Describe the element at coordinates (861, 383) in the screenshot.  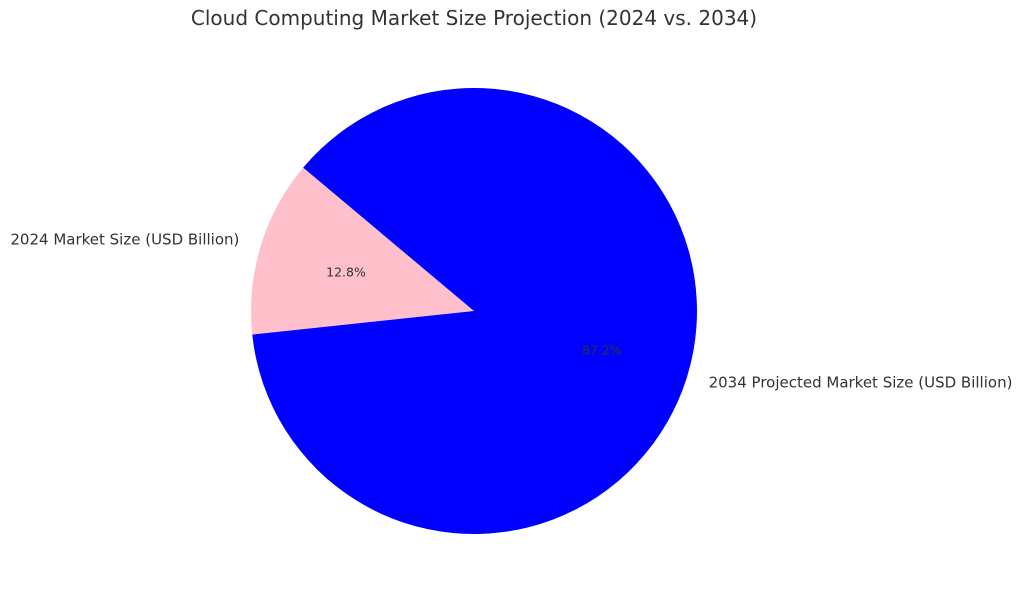
I see `slice-category-label: 2034 Projected Market Size (USD Billion)` at that location.